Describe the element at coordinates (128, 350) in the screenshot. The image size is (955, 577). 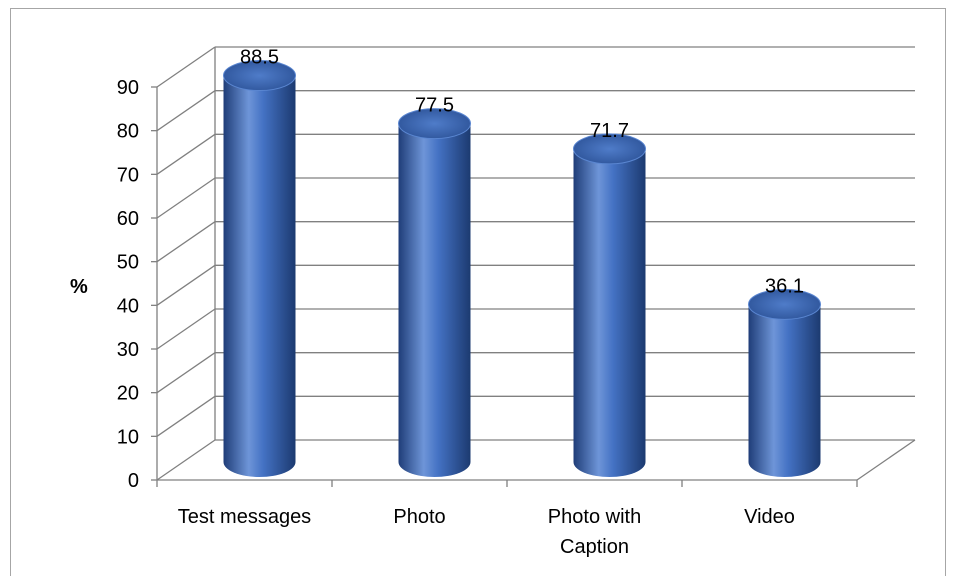
I see `y-tick-label: 30` at that location.